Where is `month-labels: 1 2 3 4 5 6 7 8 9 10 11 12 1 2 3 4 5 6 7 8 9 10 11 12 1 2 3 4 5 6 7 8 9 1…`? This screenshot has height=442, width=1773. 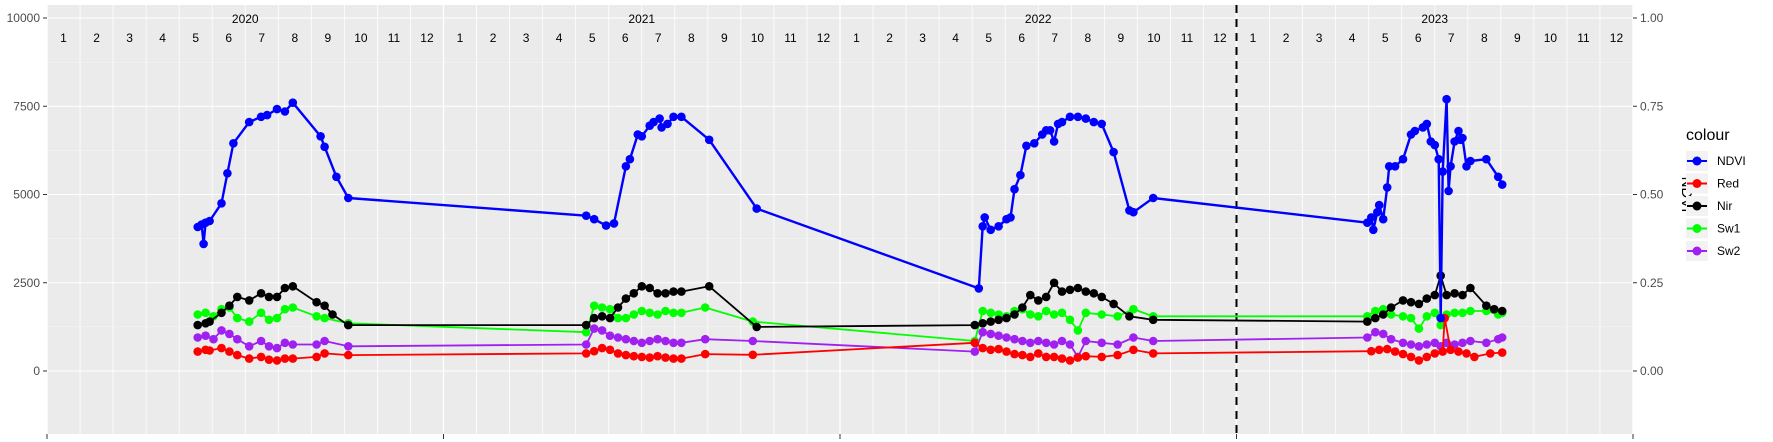
month-labels: 1 2 3 4 5 6 7 8 9 10 11 12 1 2 3 4 5 6 7 8 9 10 11 12 1 2 3 4 5 6 7 8 9 1… is located at coordinates (841, 38).